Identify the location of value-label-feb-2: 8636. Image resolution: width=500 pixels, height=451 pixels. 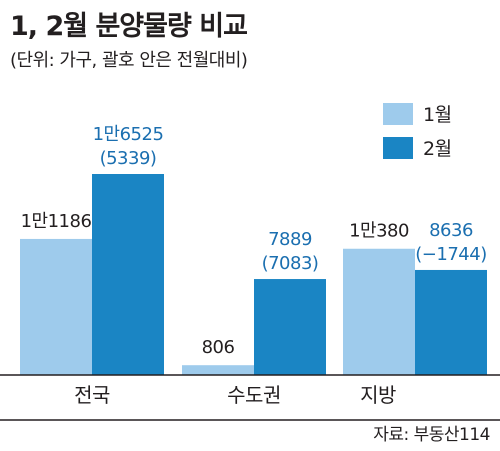
(451, 230).